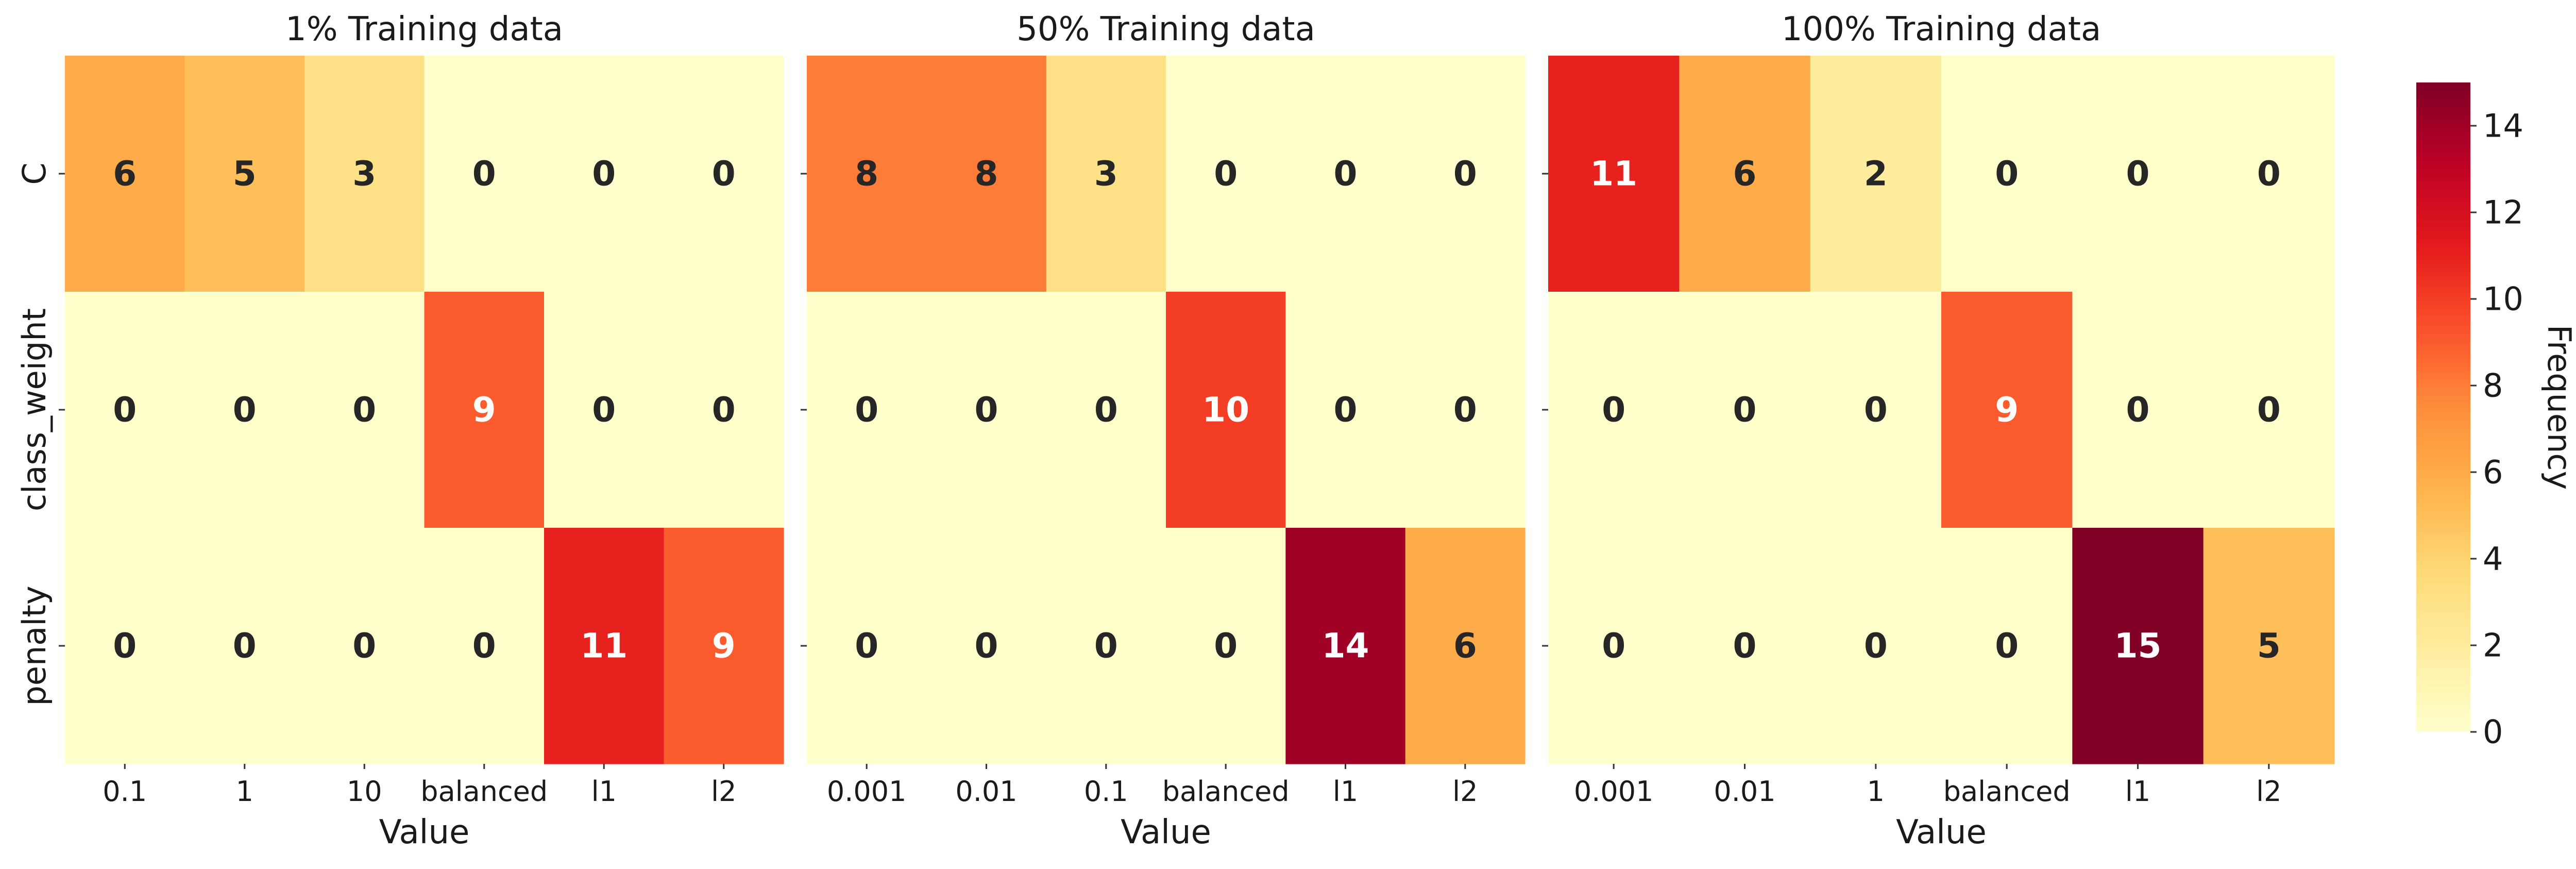 The height and width of the screenshot is (869, 2576). I want to click on colorbar-tick-label: 12, so click(2503, 212).